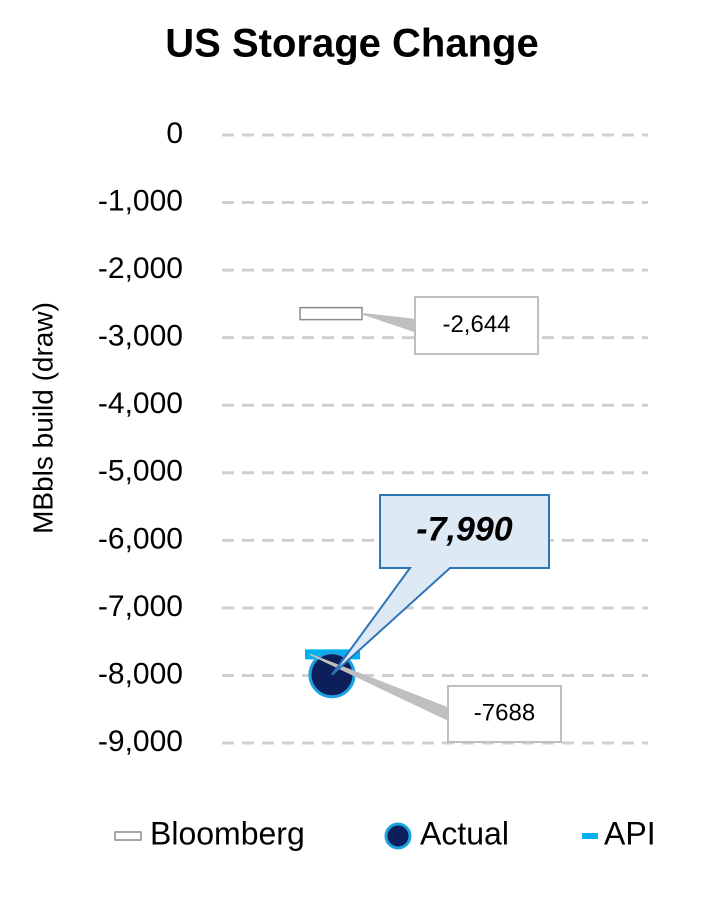 The width and height of the screenshot is (705, 912). What do you see at coordinates (331, 313) in the screenshot?
I see `point-marker` at bounding box center [331, 313].